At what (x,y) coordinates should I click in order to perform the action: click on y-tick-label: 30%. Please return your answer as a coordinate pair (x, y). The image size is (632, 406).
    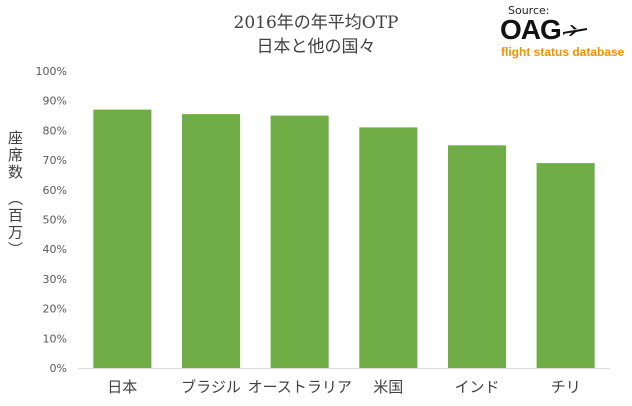
    Looking at the image, I should click on (55, 279).